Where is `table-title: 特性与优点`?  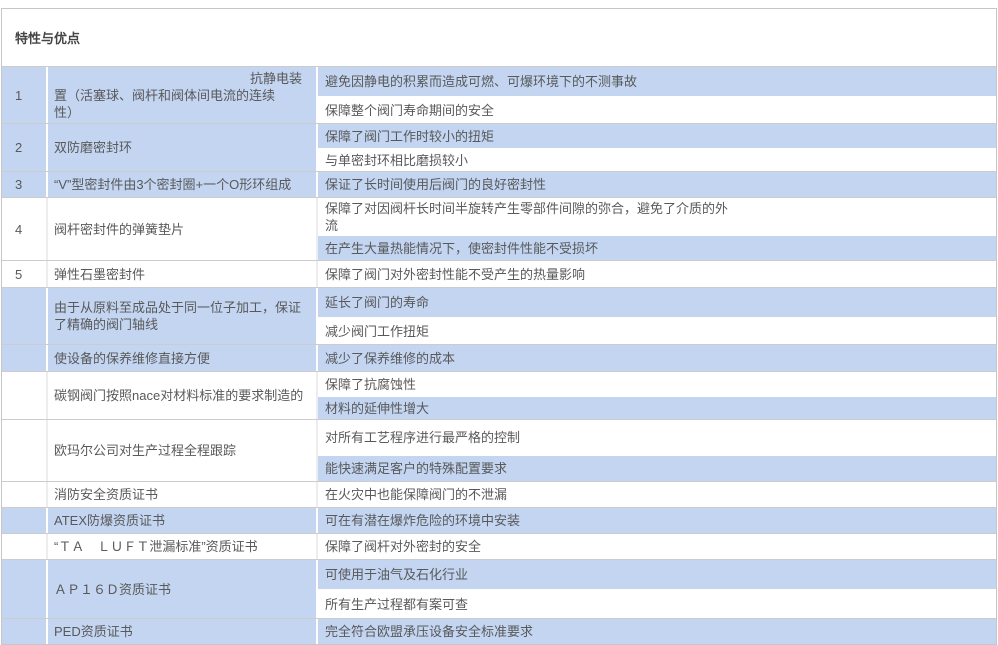
table-title: 特性与优点 is located at coordinates (48, 38).